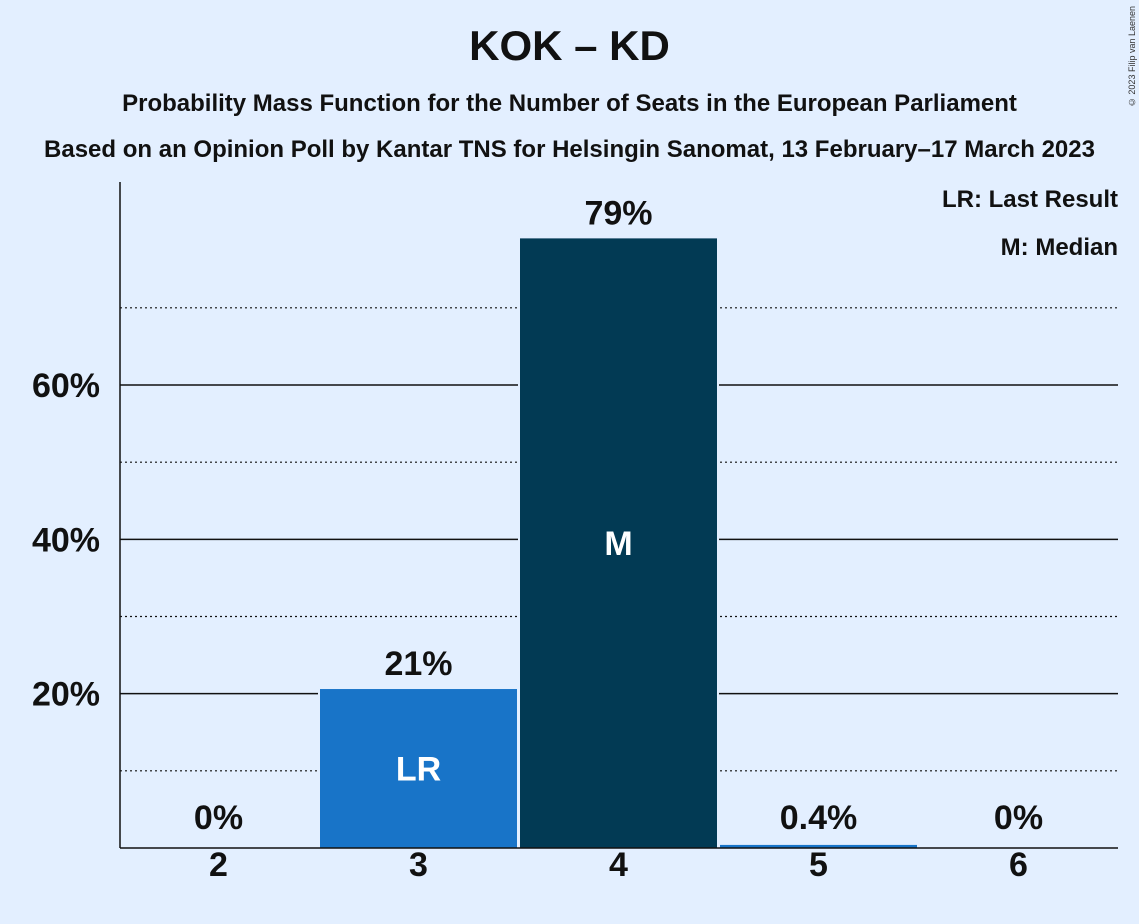  Describe the element at coordinates (569, 45) in the screenshot. I see `chart-title: KOK – KD` at that location.